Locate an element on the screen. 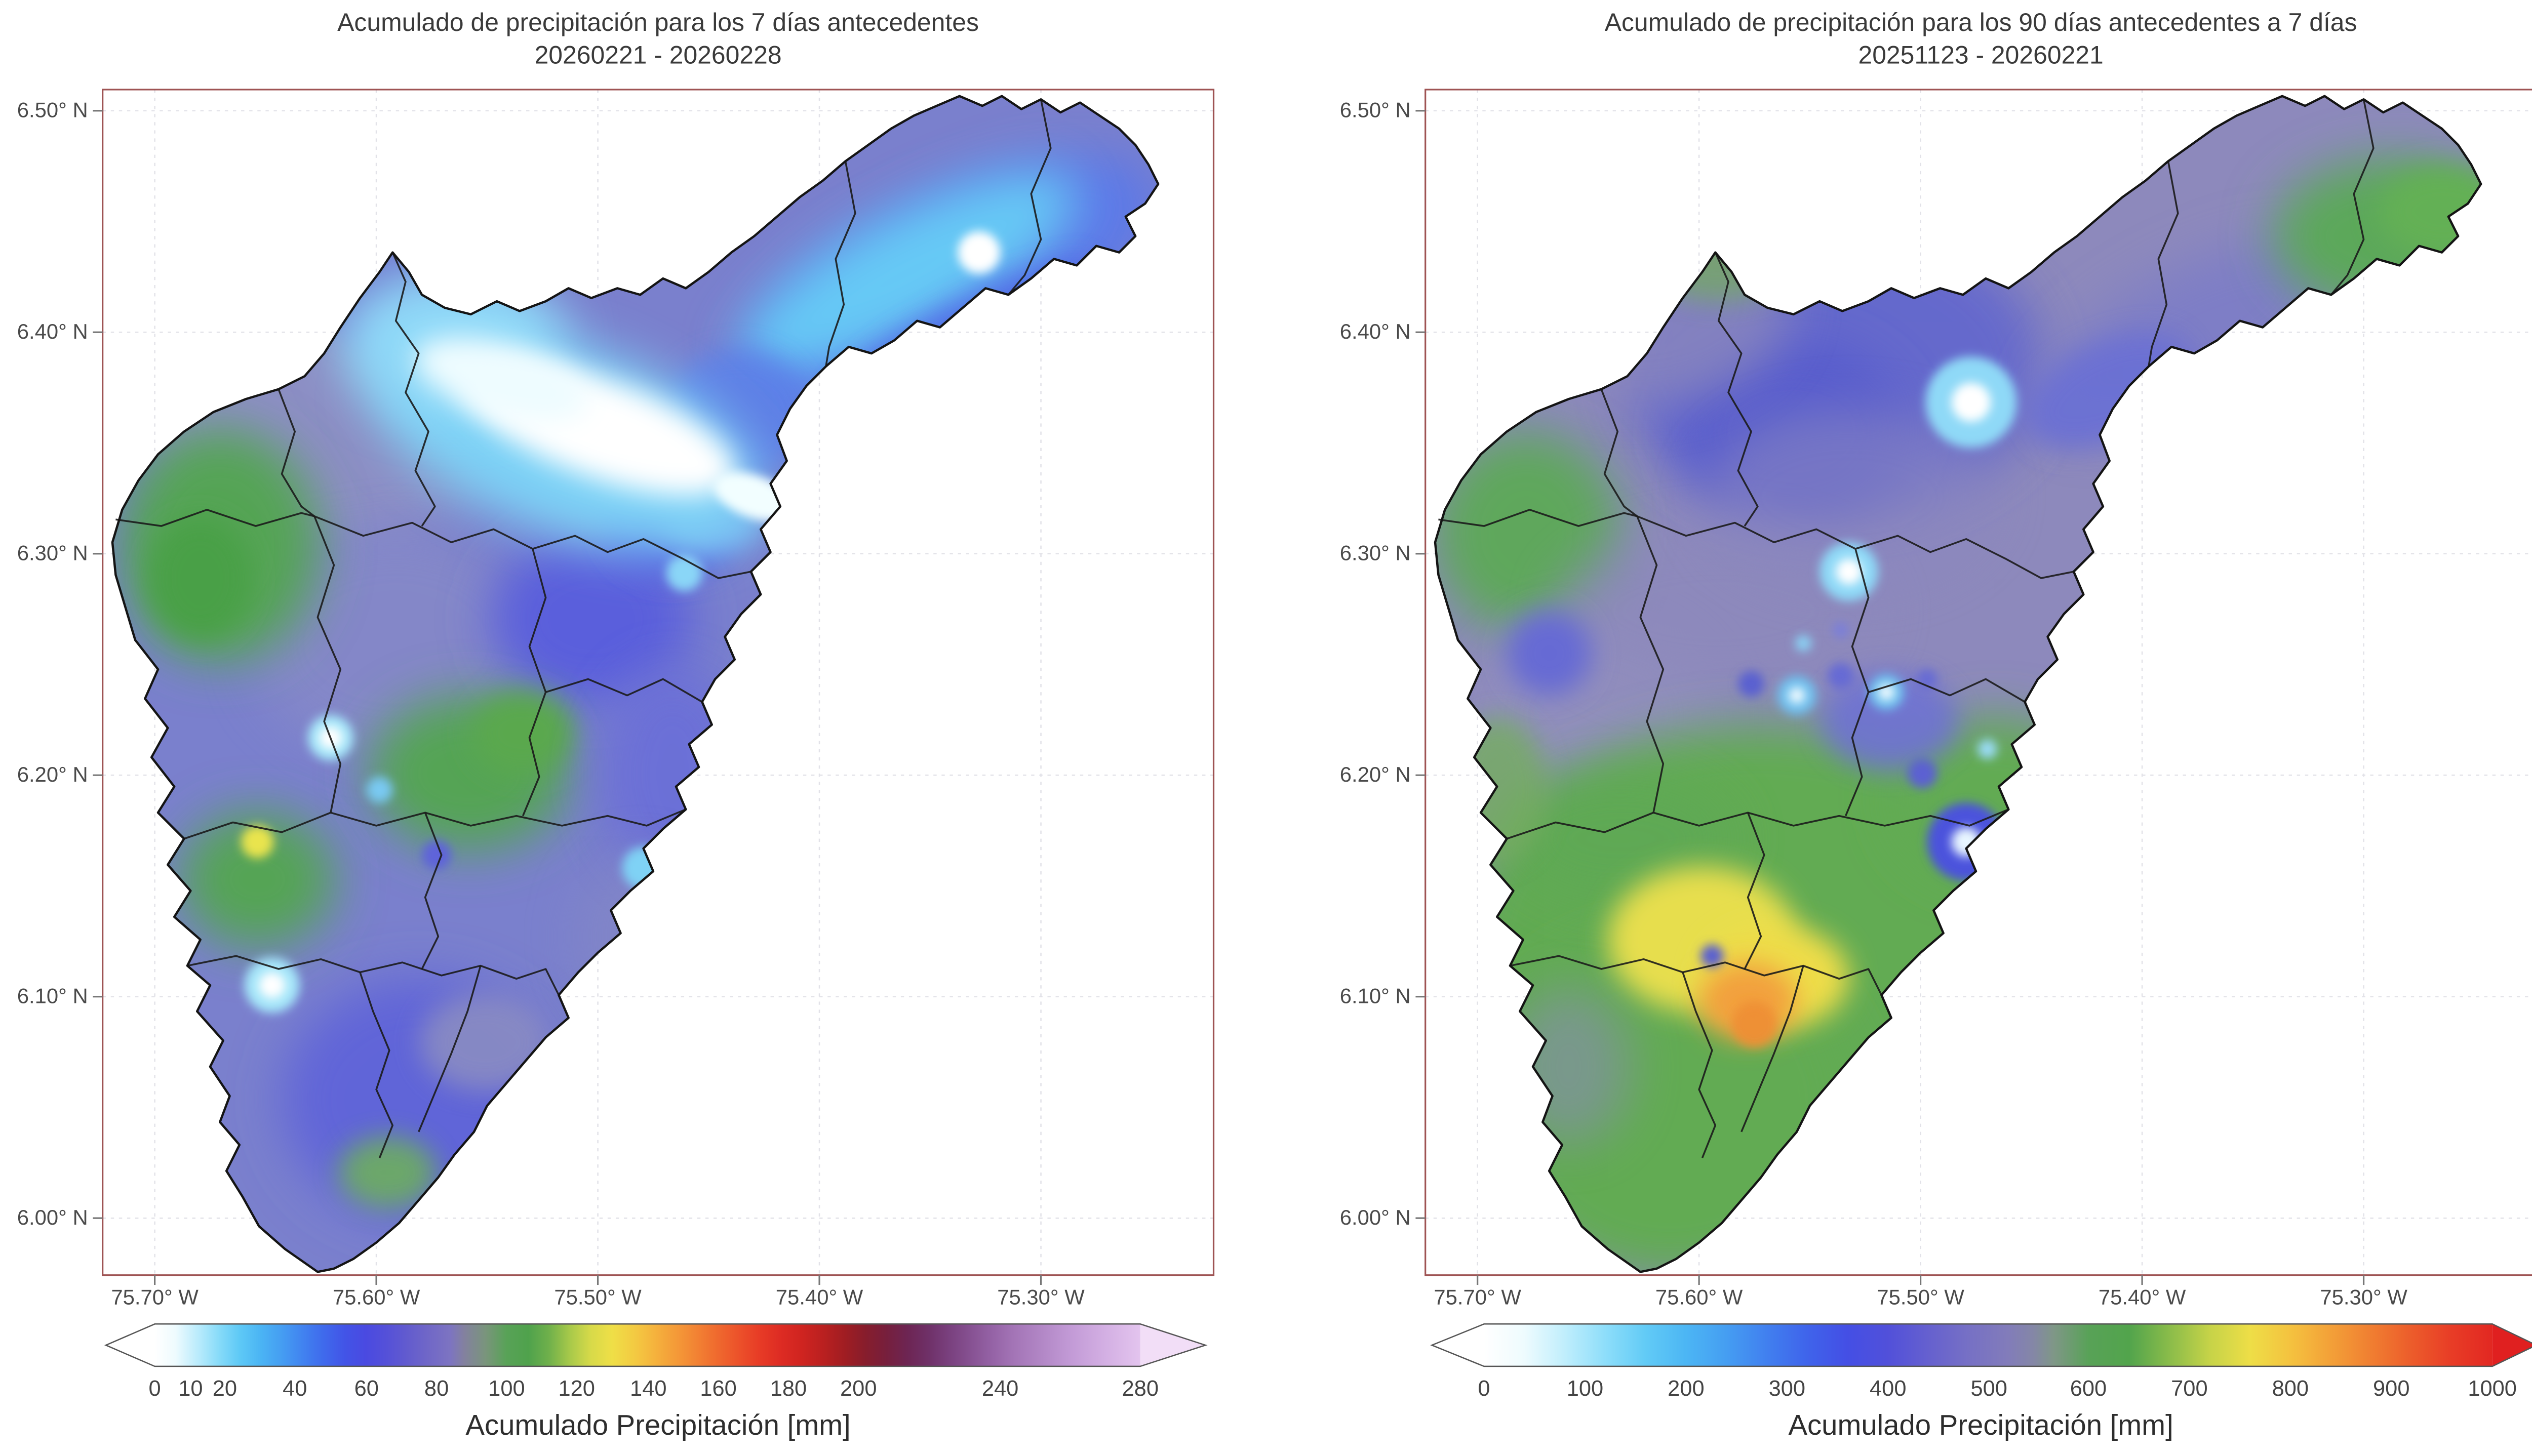  colorbar-tick-label: 500 is located at coordinates (1988, 1388).